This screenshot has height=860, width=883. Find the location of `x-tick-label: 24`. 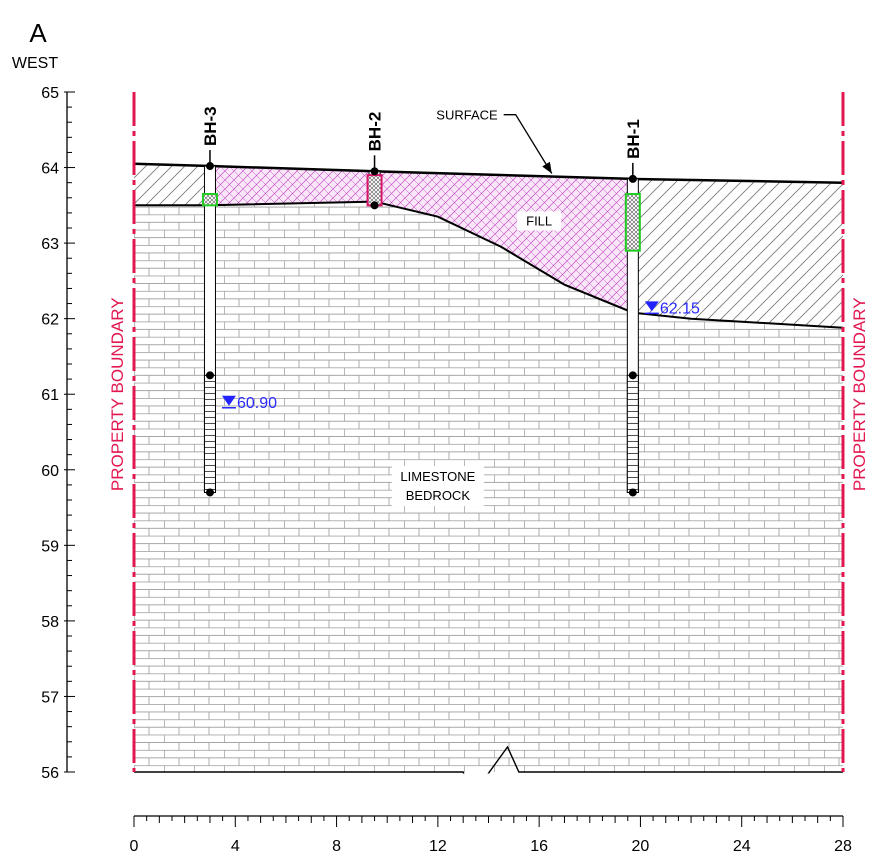

x-tick-label: 24 is located at coordinates (742, 846).